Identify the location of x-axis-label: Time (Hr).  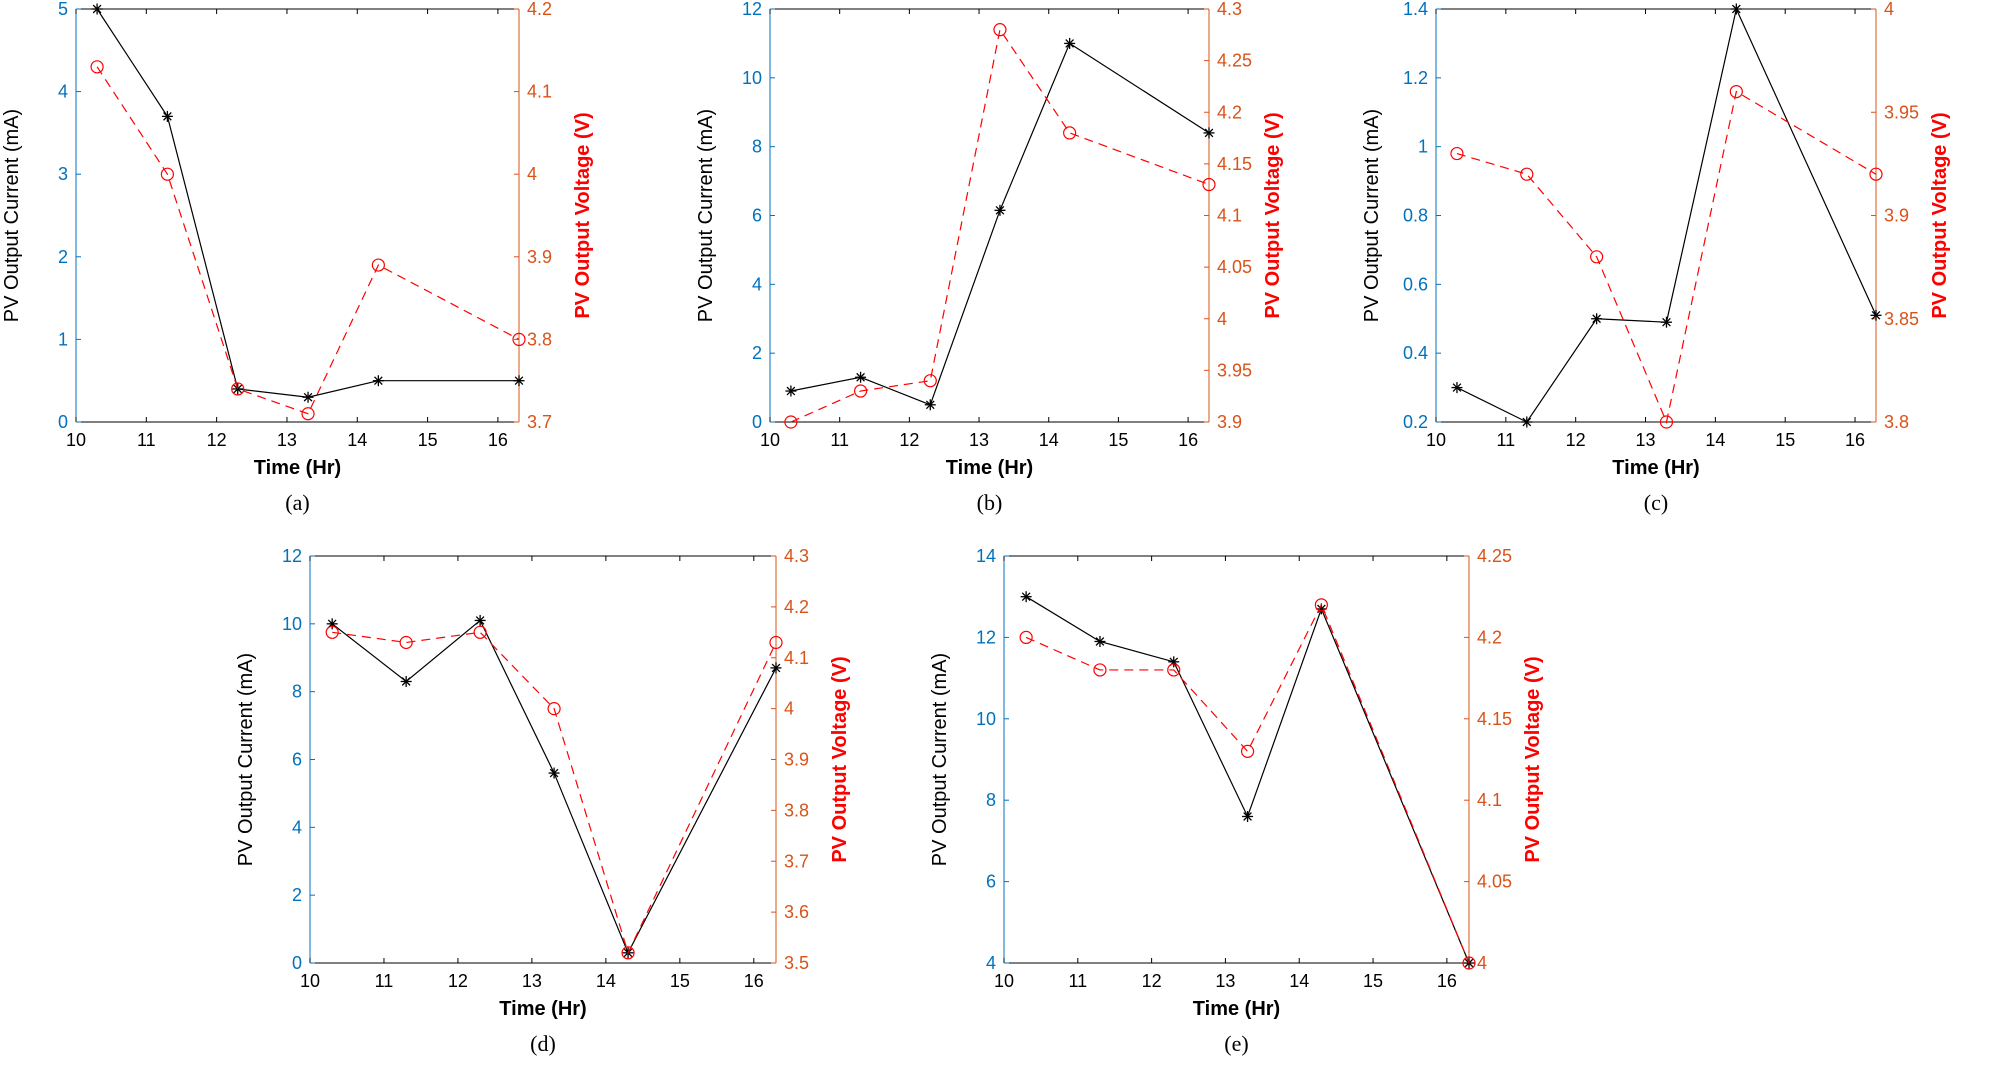
(989, 468).